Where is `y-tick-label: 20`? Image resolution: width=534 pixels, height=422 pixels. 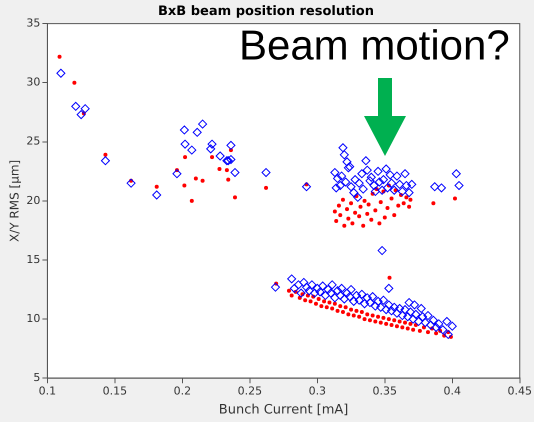
y-tick-label: 20 is located at coordinates (33, 200).